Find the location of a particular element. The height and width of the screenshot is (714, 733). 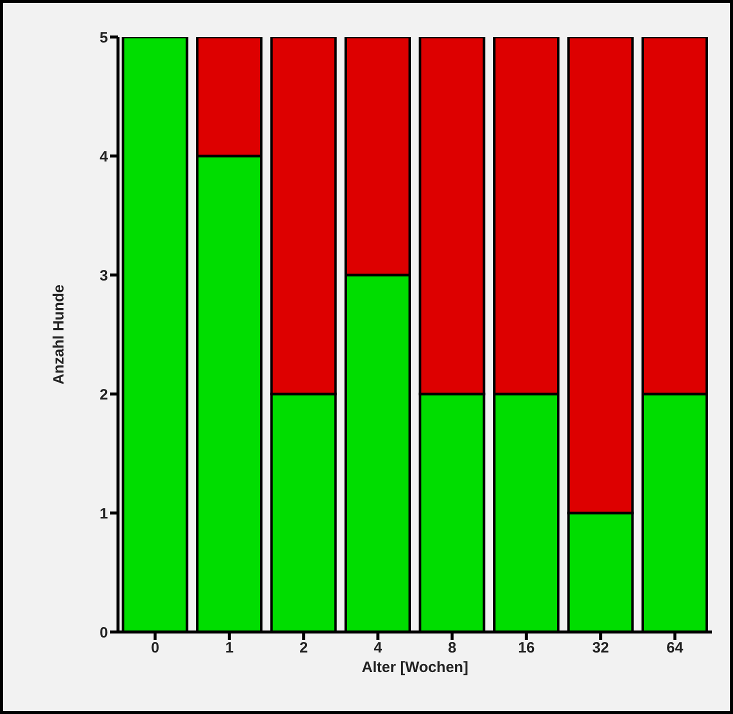

y-tick-label: 5 is located at coordinates (104, 37).